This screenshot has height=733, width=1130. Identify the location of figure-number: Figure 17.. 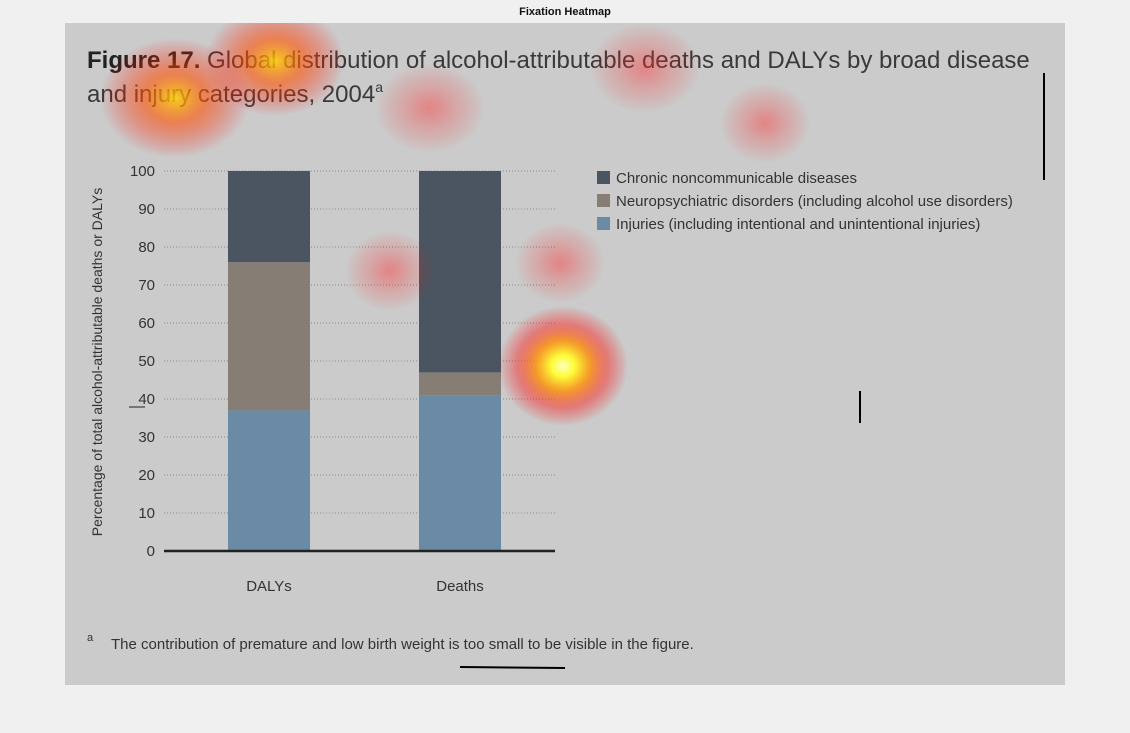
(143, 60).